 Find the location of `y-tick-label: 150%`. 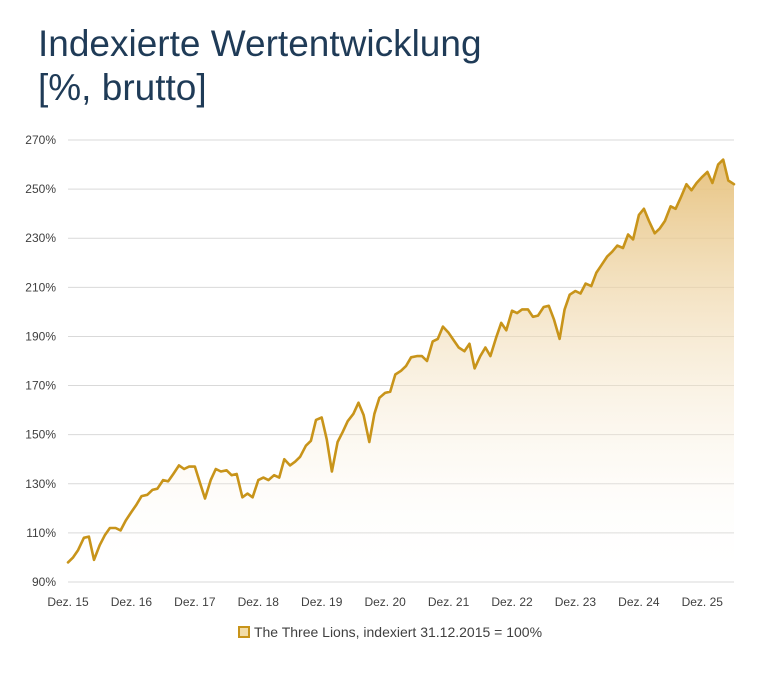

y-tick-label: 150% is located at coordinates (40, 435).